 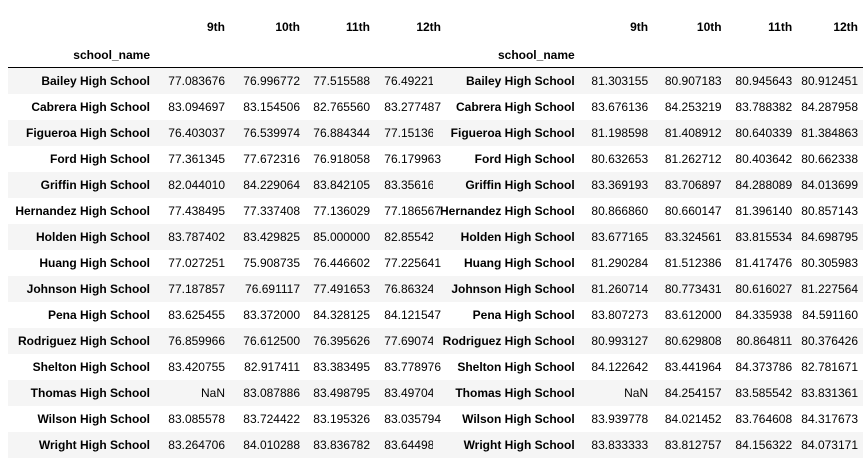 What do you see at coordinates (829, 210) in the screenshot?
I see `table-cell: 80.857143` at bounding box center [829, 210].